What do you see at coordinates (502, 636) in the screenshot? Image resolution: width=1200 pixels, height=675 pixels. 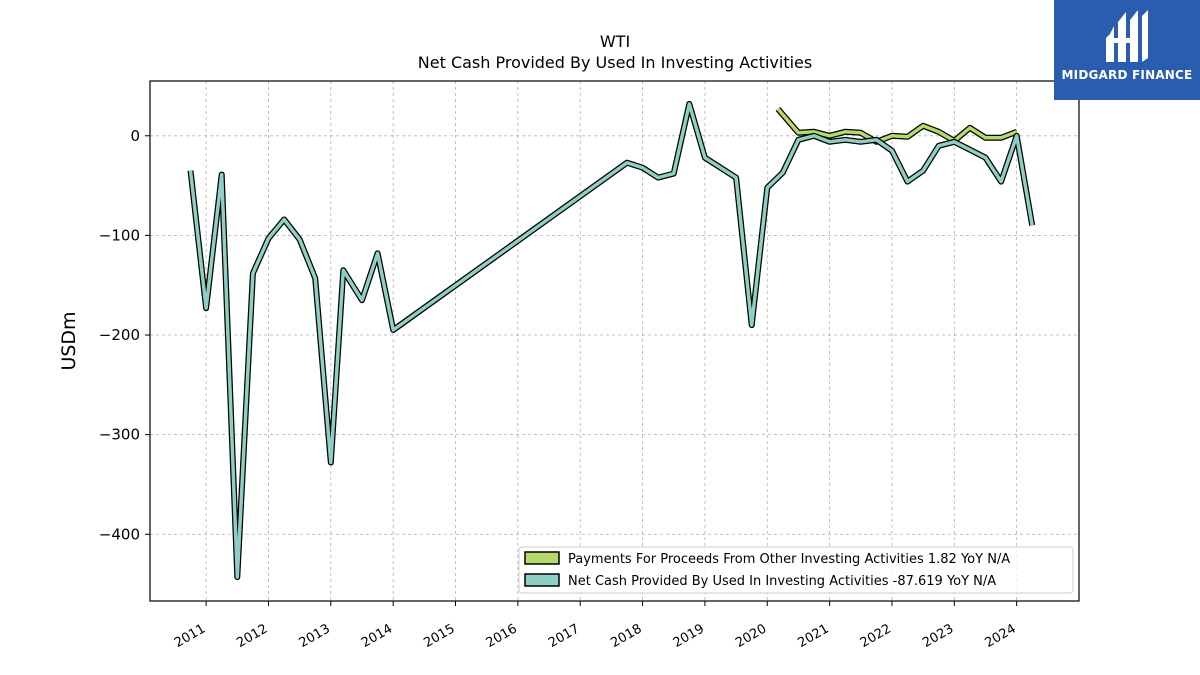 I see `x-tick-label: 2016` at bounding box center [502, 636].